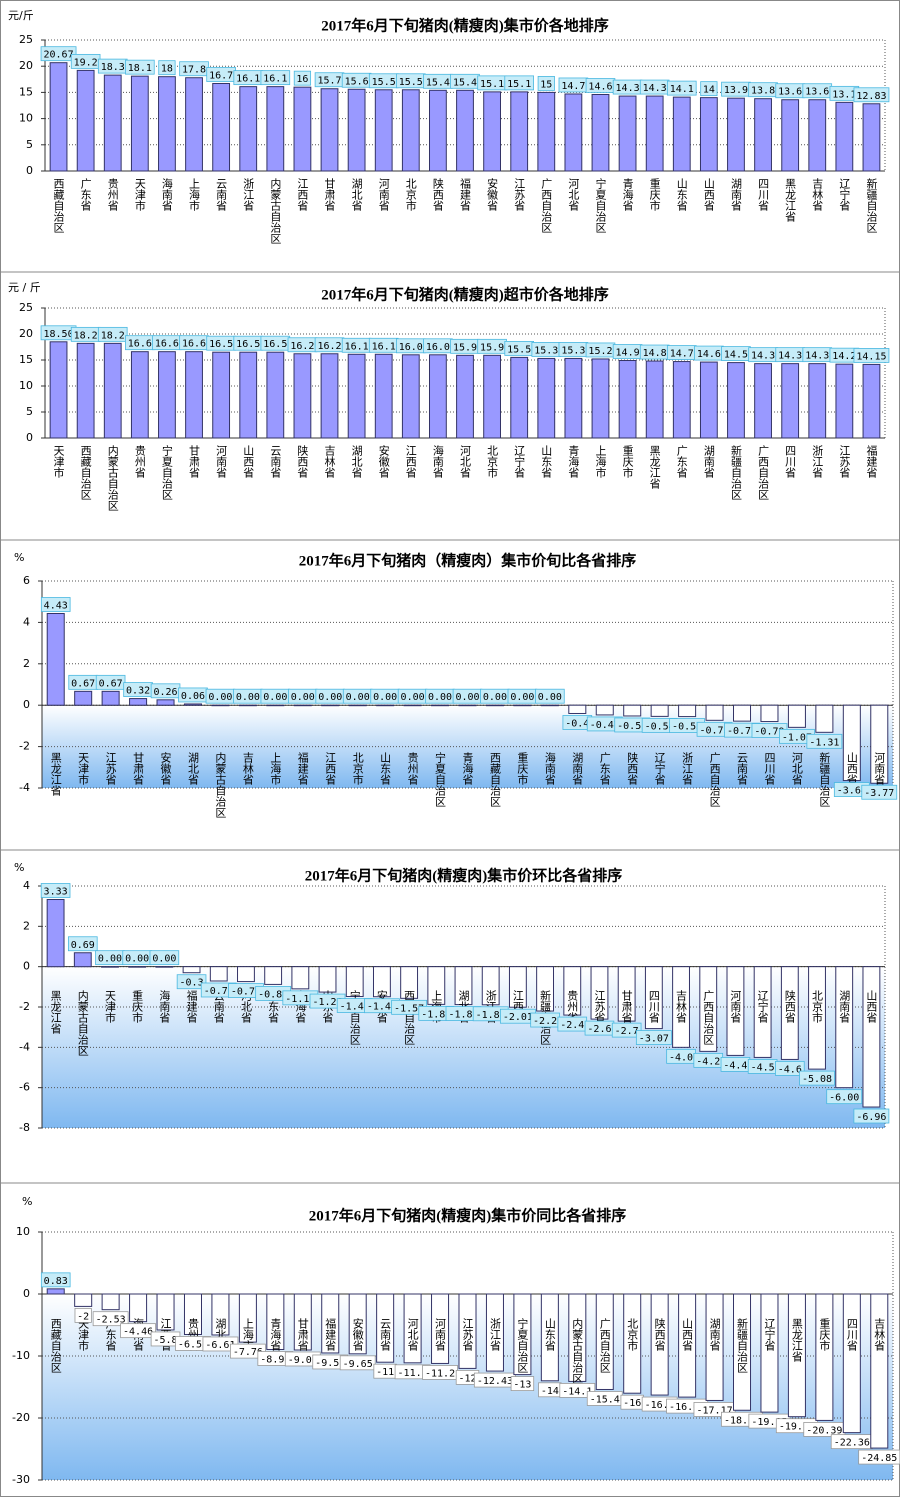  Describe the element at coordinates (709, 354) in the screenshot. I see `value-label: 14.6` at that location.